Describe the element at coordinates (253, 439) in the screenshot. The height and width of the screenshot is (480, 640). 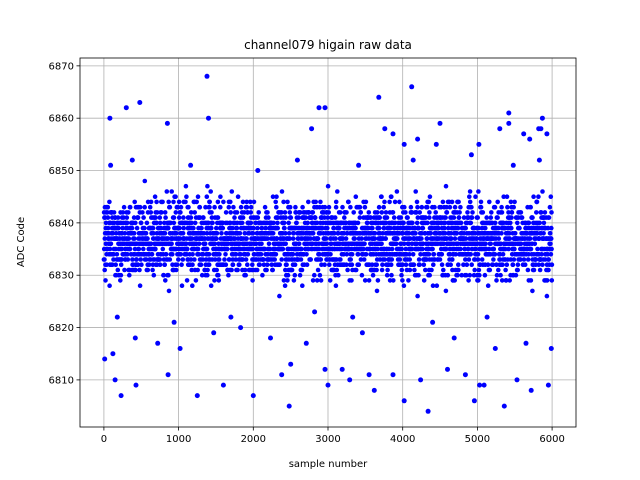
I see `x-tick-label: 2000` at that location.